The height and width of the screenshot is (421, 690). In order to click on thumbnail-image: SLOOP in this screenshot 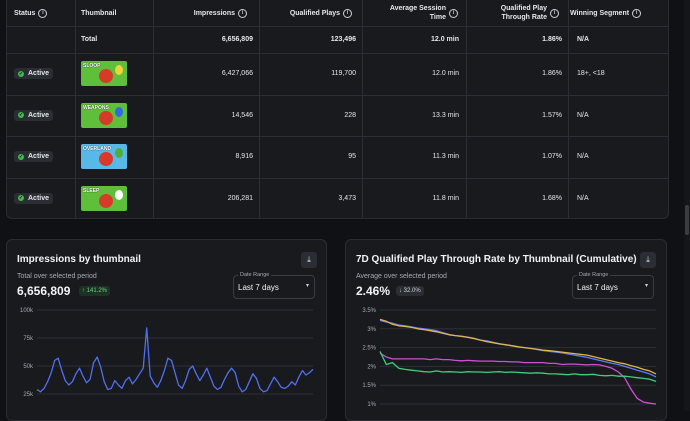, I will do `click(104, 74)`.